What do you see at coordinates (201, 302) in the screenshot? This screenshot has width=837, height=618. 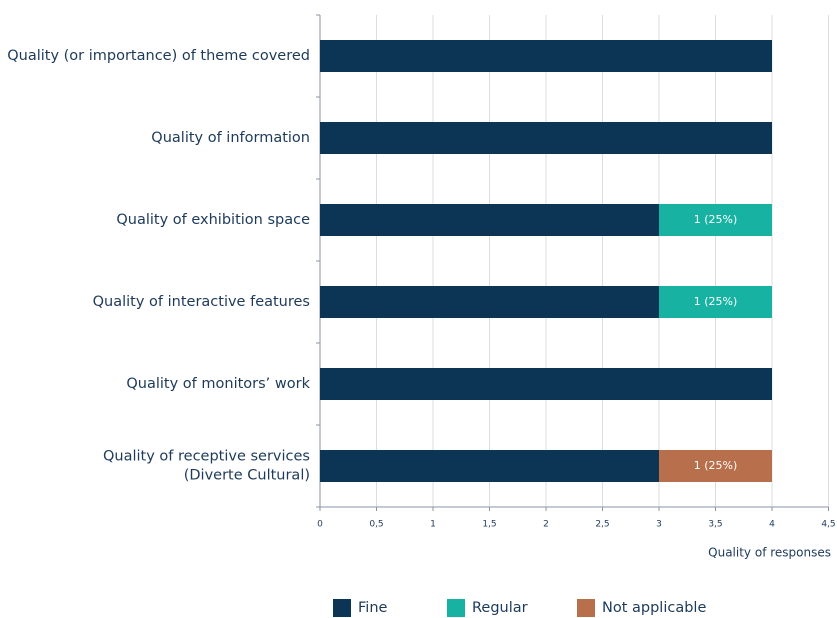 I see `y-tick-label: Quality of interactive features` at bounding box center [201, 302].